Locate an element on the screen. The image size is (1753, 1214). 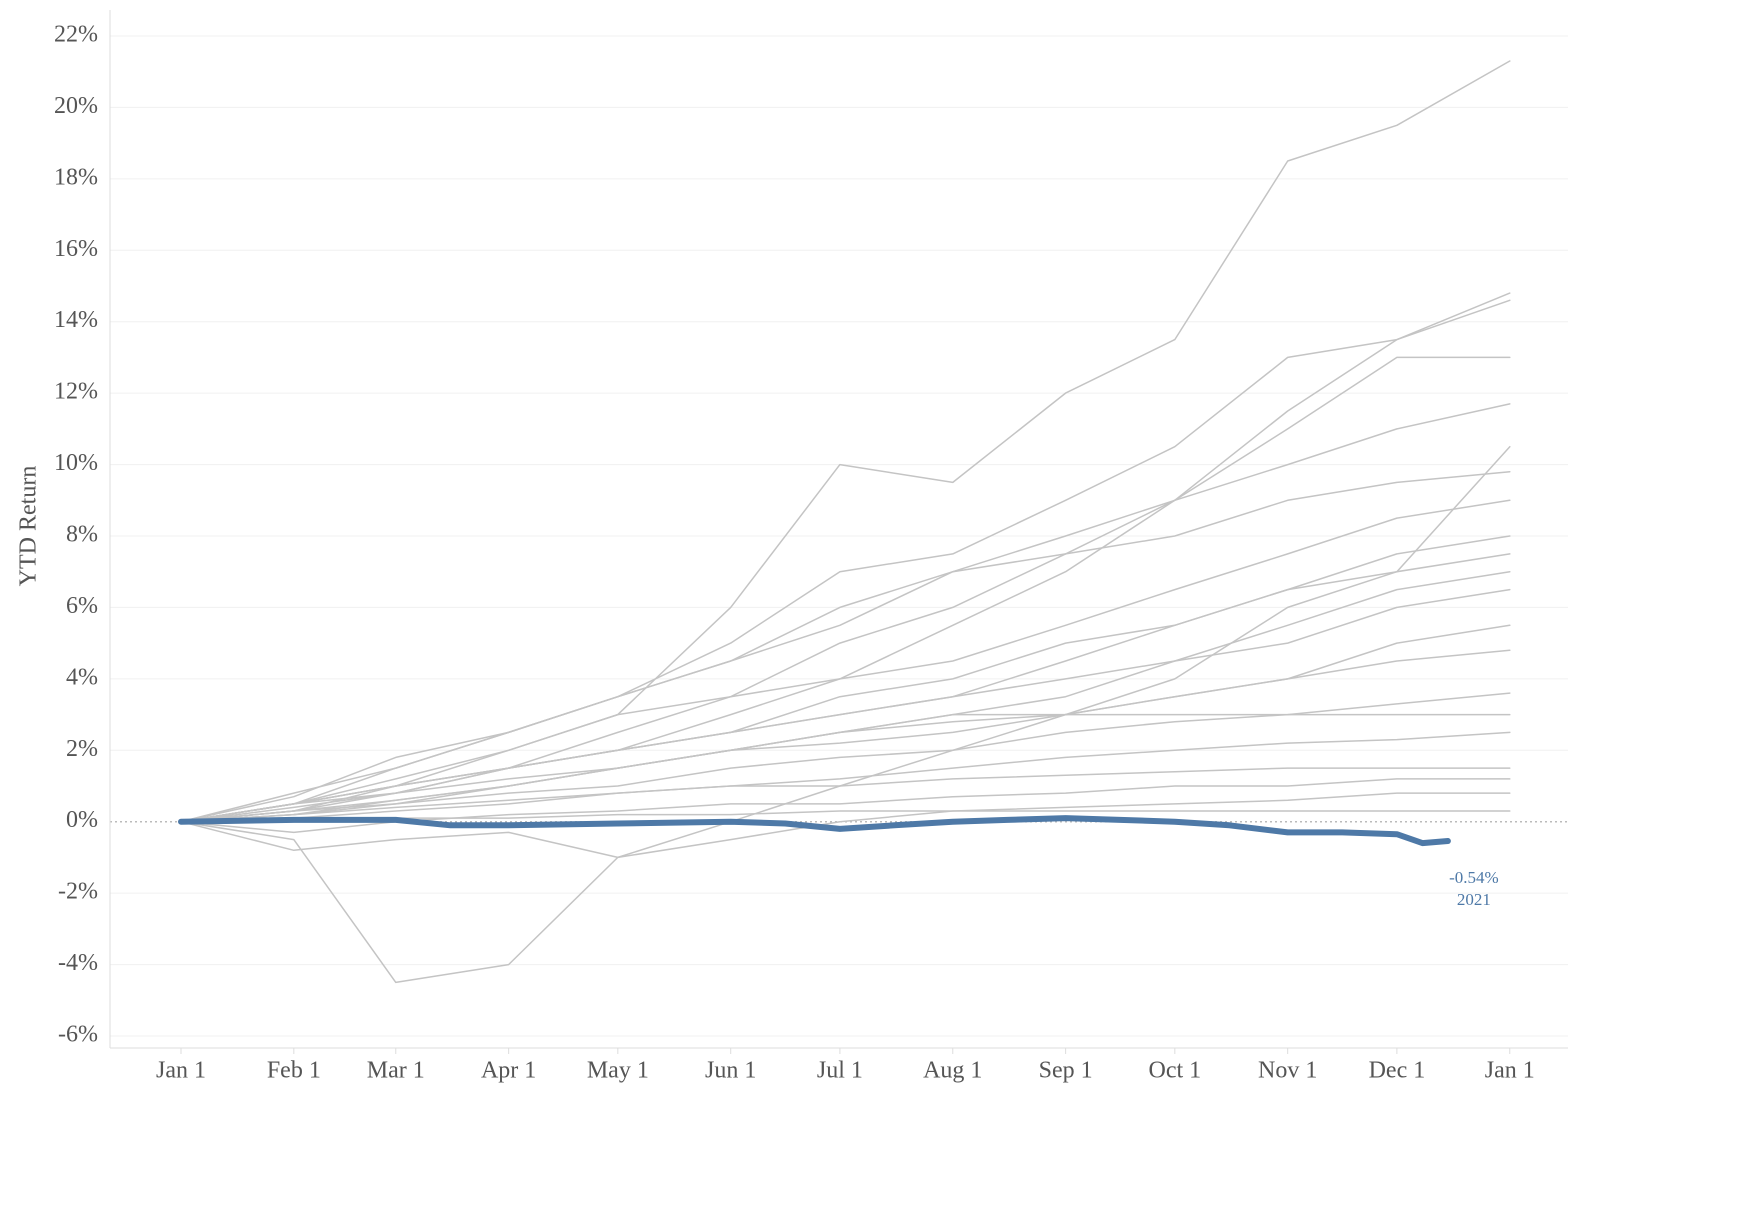
x-tick-label: Feb 1 is located at coordinates (294, 1071).